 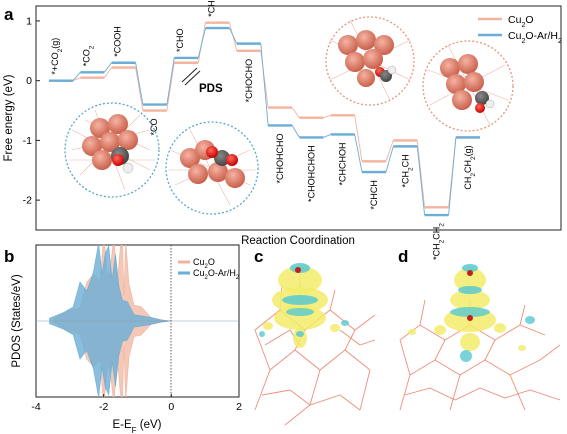 What do you see at coordinates (304, 305) in the screenshot?
I see `charge-density-isosurface-c` at bounding box center [304, 305].